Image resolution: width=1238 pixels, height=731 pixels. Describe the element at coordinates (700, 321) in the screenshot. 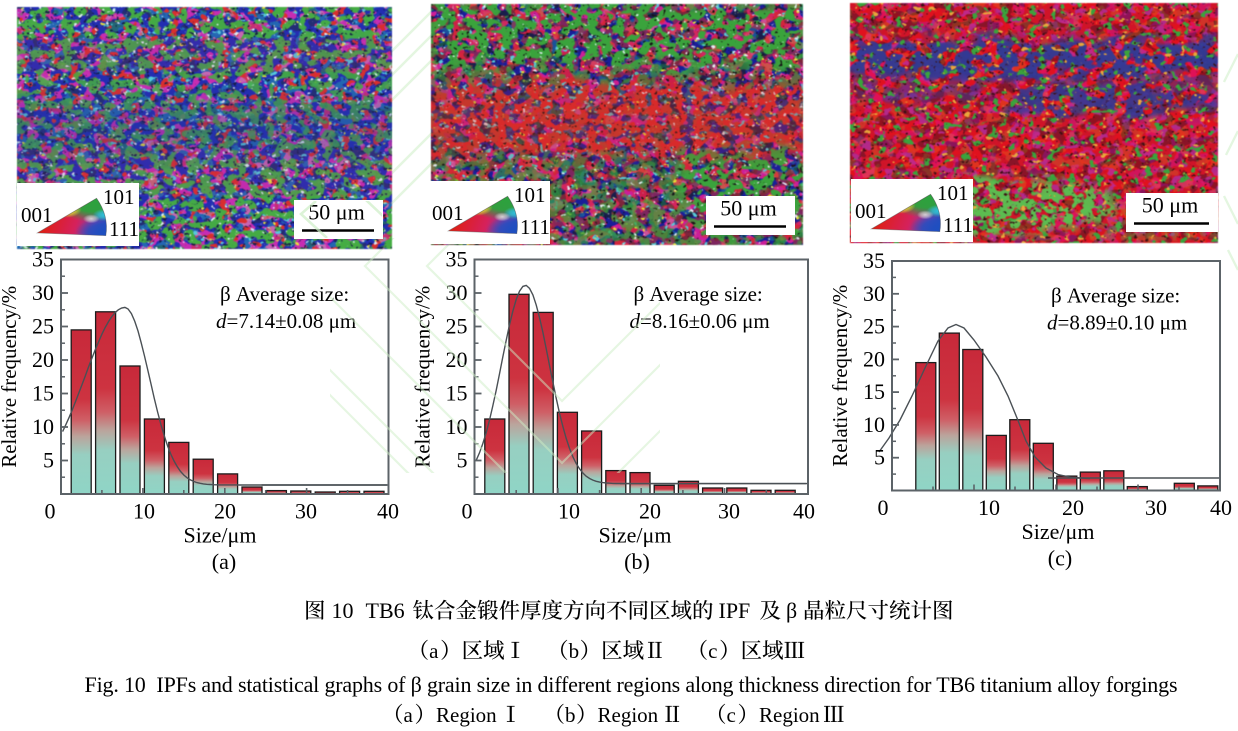

I see `svg-text: d=8.16±0.06 μm` at that location.